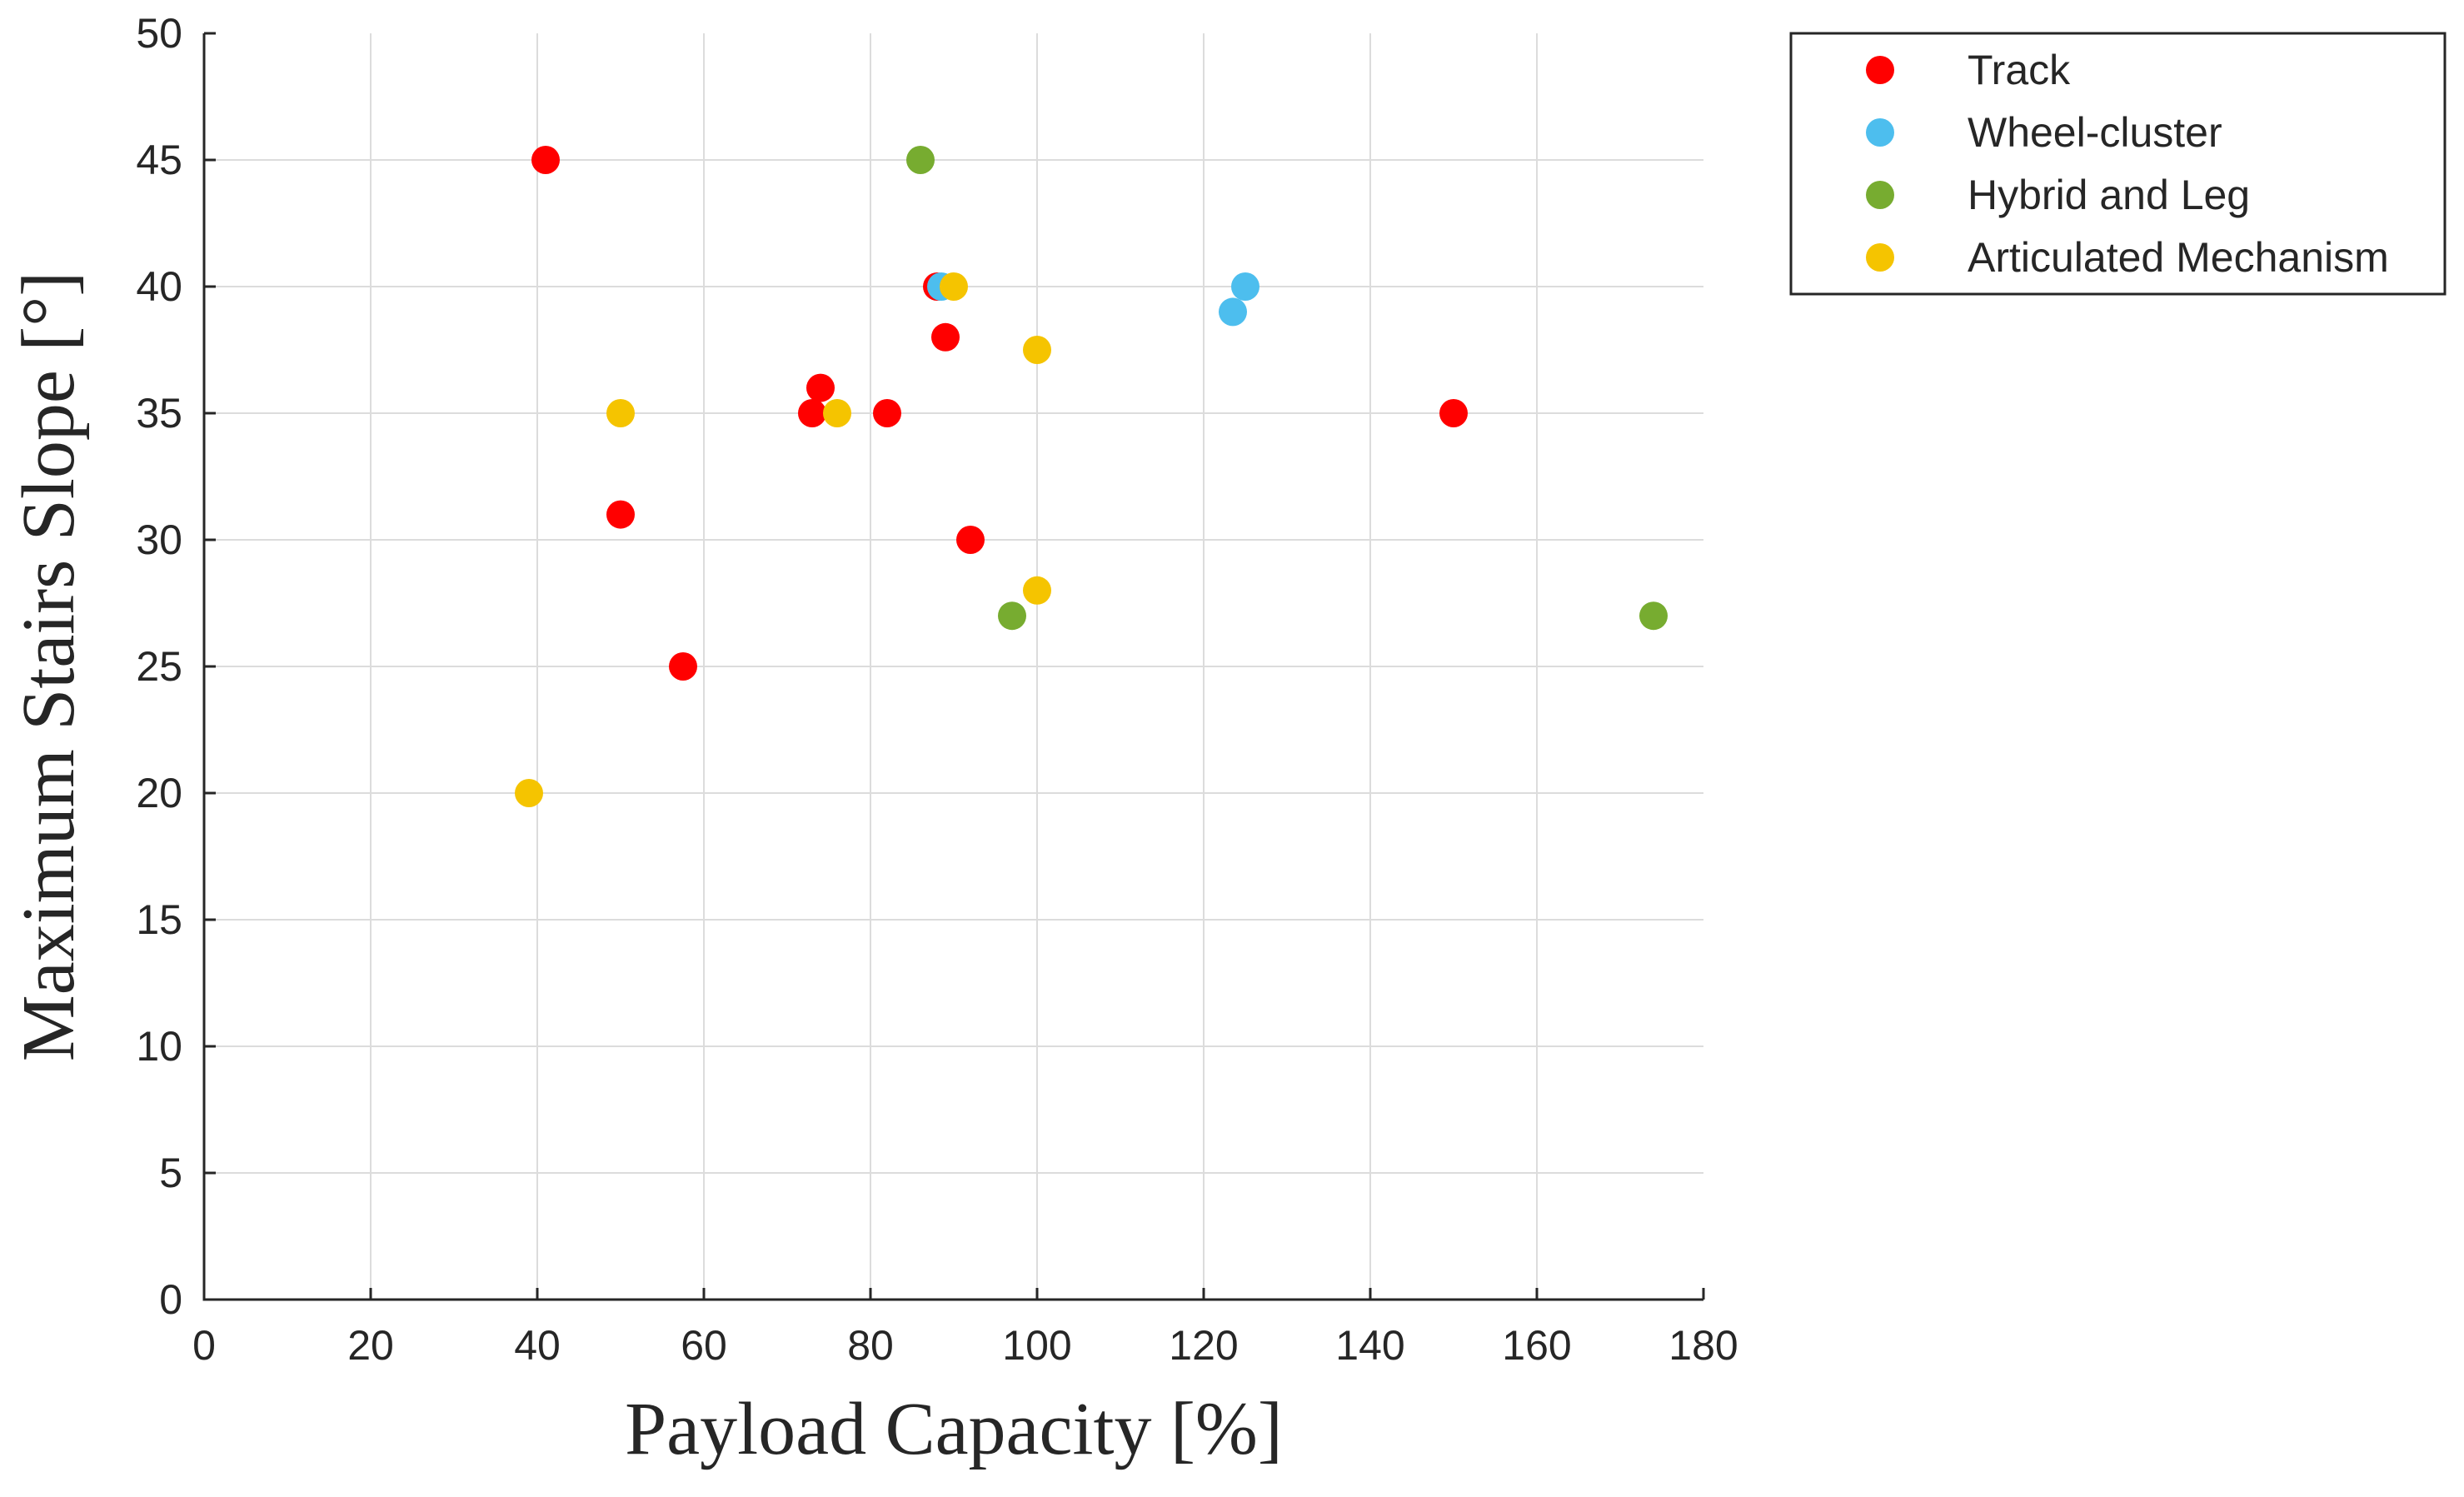 The image size is (2464, 1497). Describe the element at coordinates (870, 1345) in the screenshot. I see `x-tick-label: 80` at that location.